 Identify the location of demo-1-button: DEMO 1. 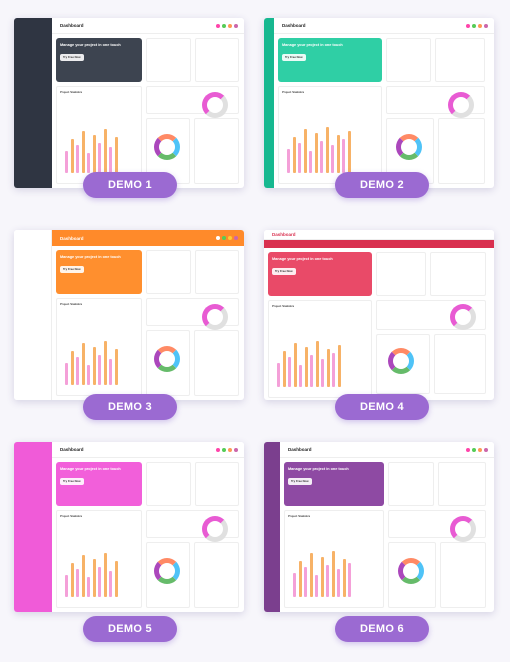
(130, 185).